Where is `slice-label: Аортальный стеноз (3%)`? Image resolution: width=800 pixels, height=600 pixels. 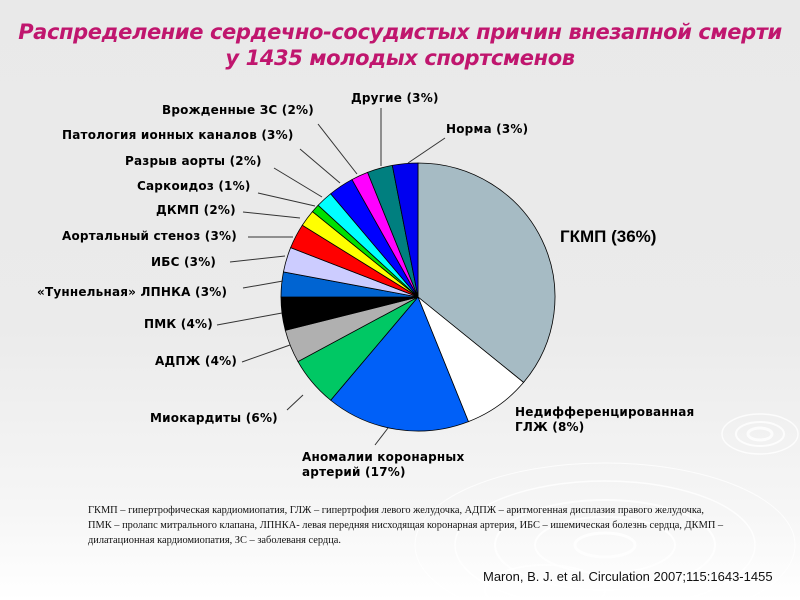
slice-label: Аортальный стеноз (3%) is located at coordinates (149, 236).